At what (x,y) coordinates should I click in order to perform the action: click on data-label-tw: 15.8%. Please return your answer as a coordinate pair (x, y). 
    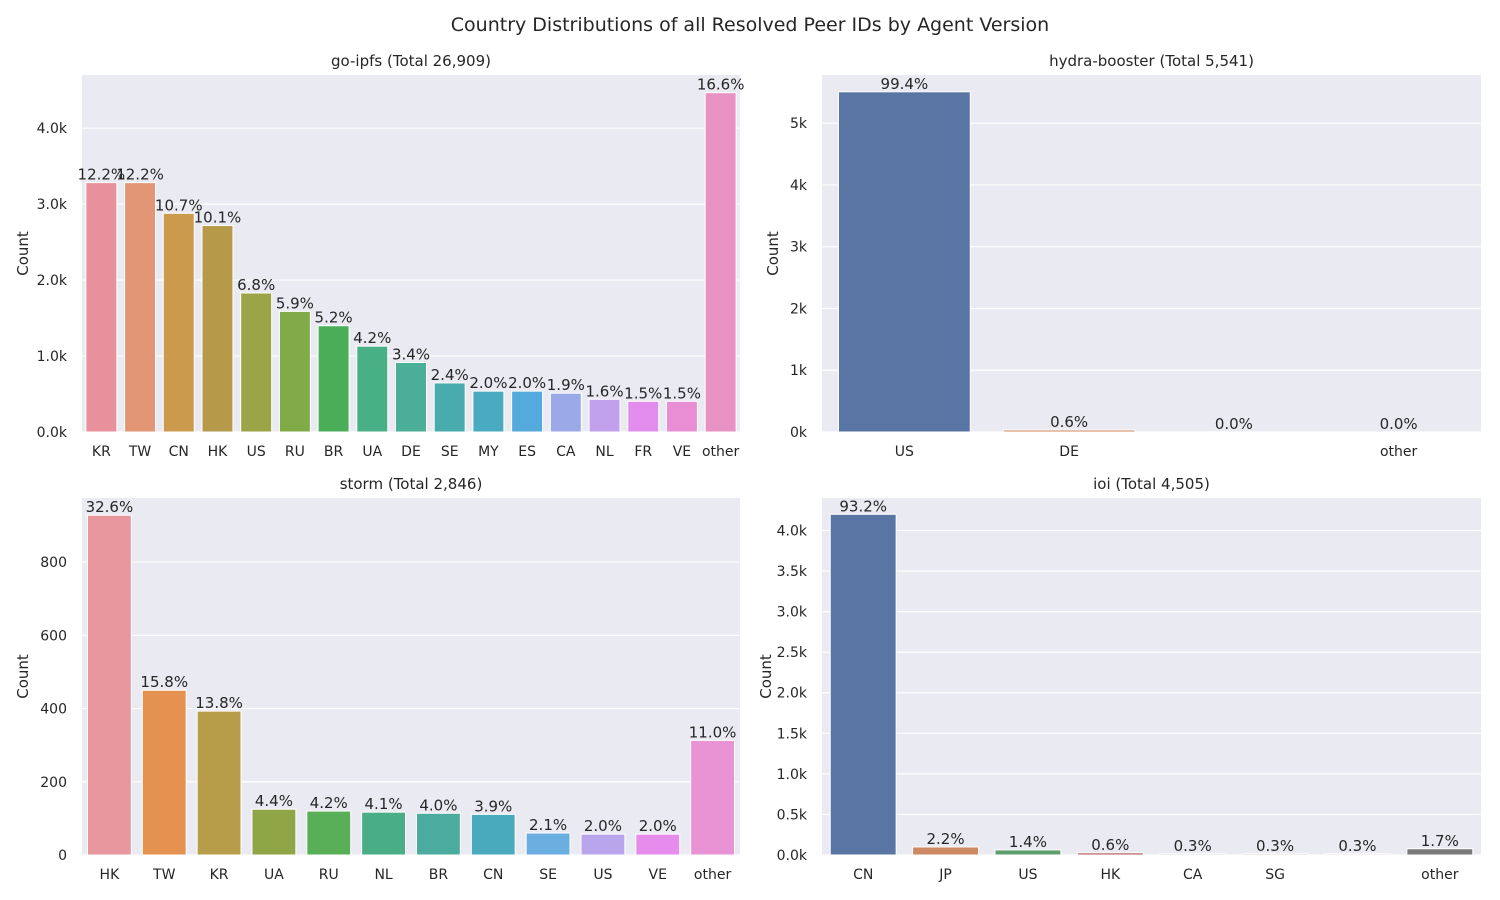
    Looking at the image, I should click on (164, 682).